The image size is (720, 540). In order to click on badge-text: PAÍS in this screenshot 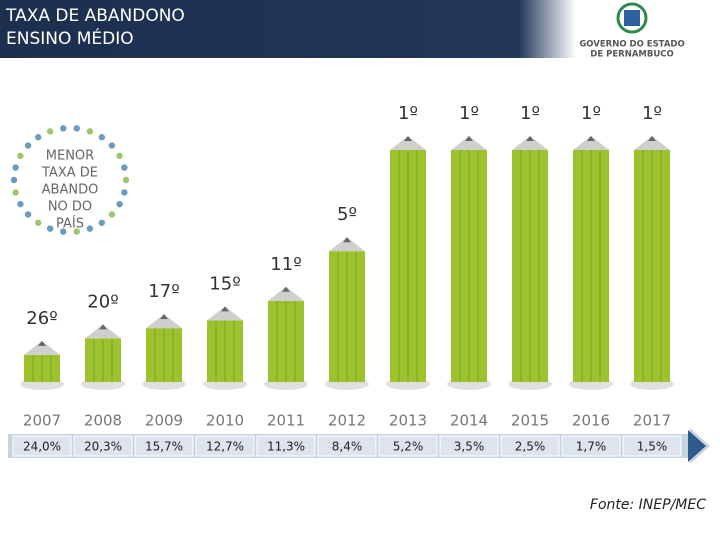, I will do `click(70, 224)`.